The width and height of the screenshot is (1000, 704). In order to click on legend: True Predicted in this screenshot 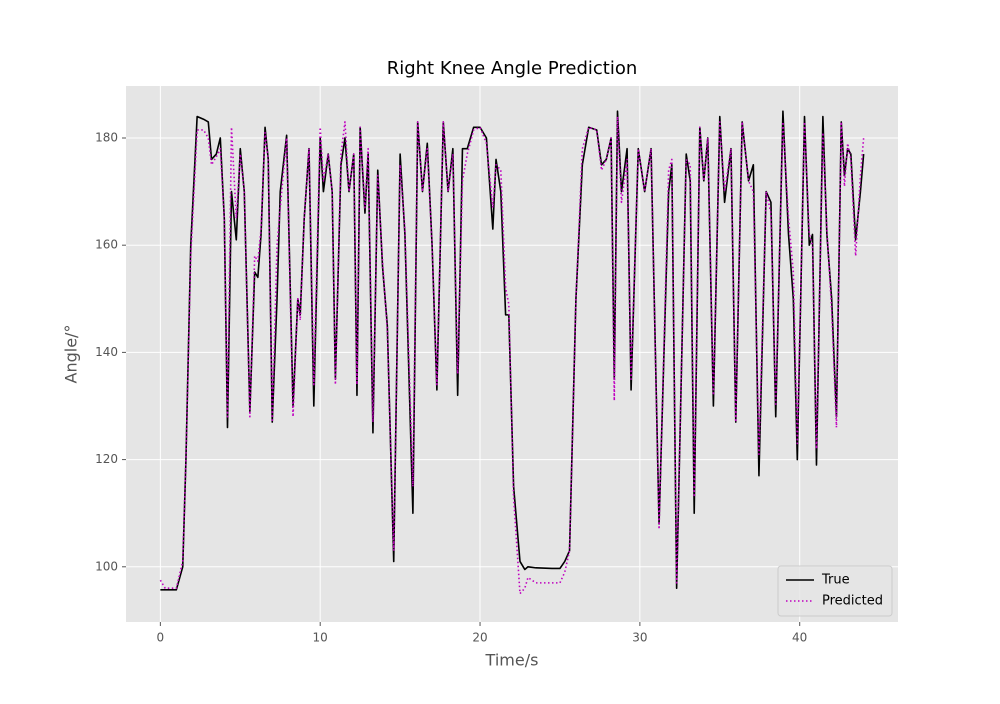, I will do `click(835, 591)`.